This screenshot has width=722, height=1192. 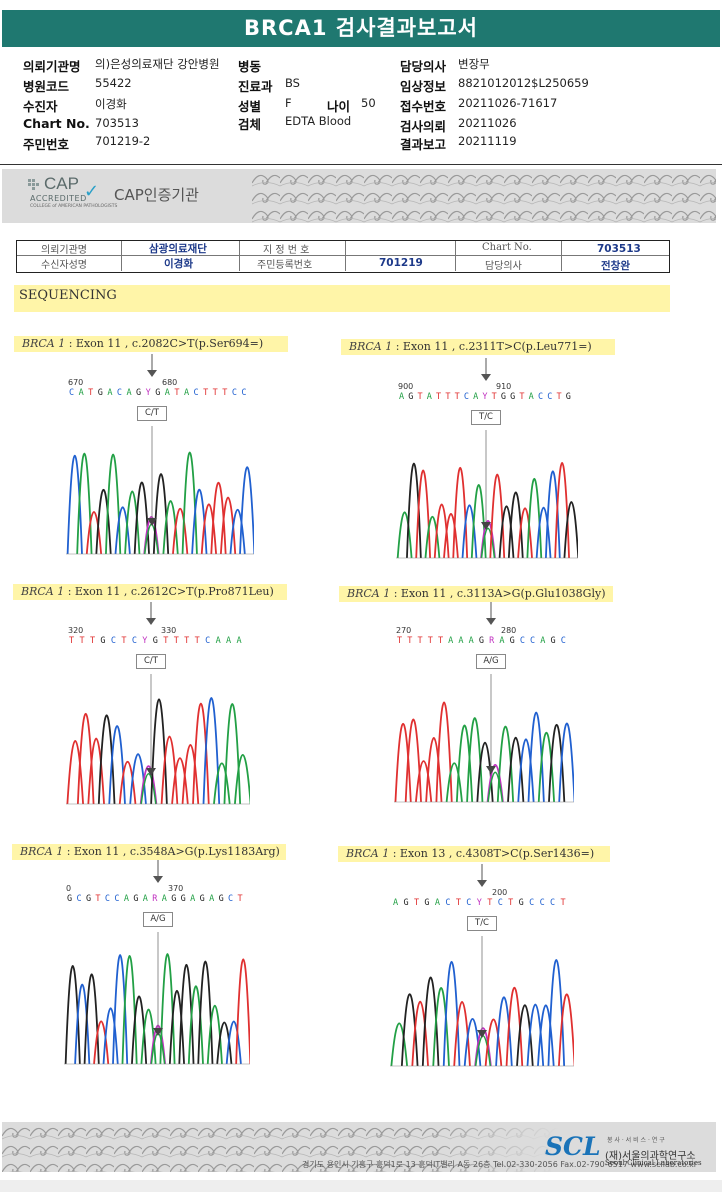 What do you see at coordinates (423, 106) in the screenshot?
I see `receipt-no-label: 접수번호` at bounding box center [423, 106].